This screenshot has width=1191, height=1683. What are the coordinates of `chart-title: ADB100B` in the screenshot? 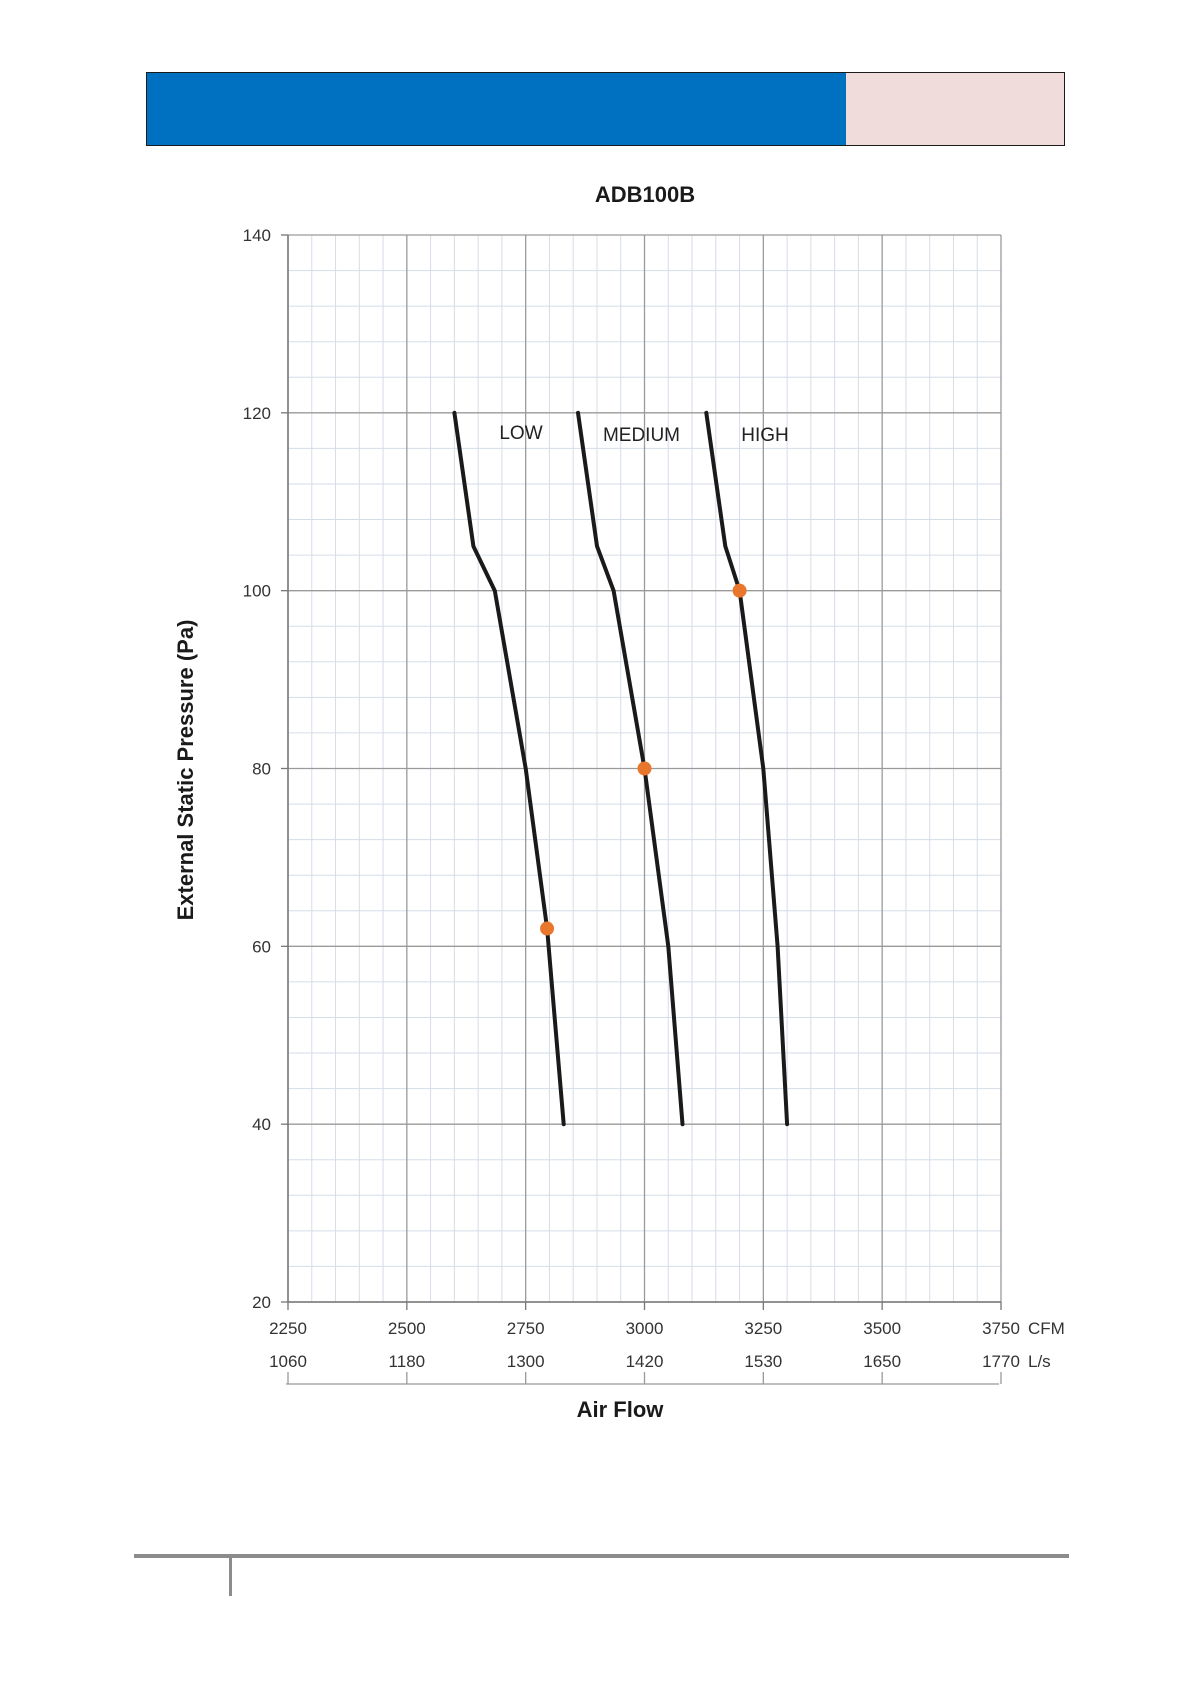 It's located at (645, 194).